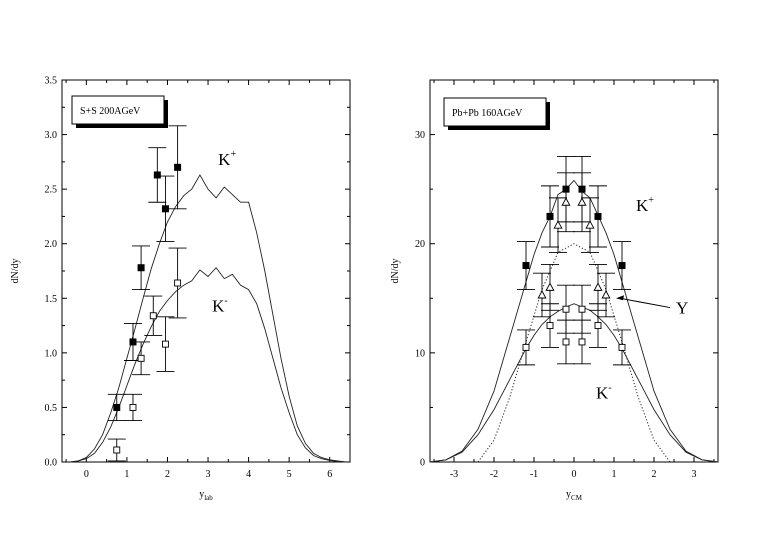  What do you see at coordinates (494, 474) in the screenshot?
I see `x-tick-label: -2` at bounding box center [494, 474].